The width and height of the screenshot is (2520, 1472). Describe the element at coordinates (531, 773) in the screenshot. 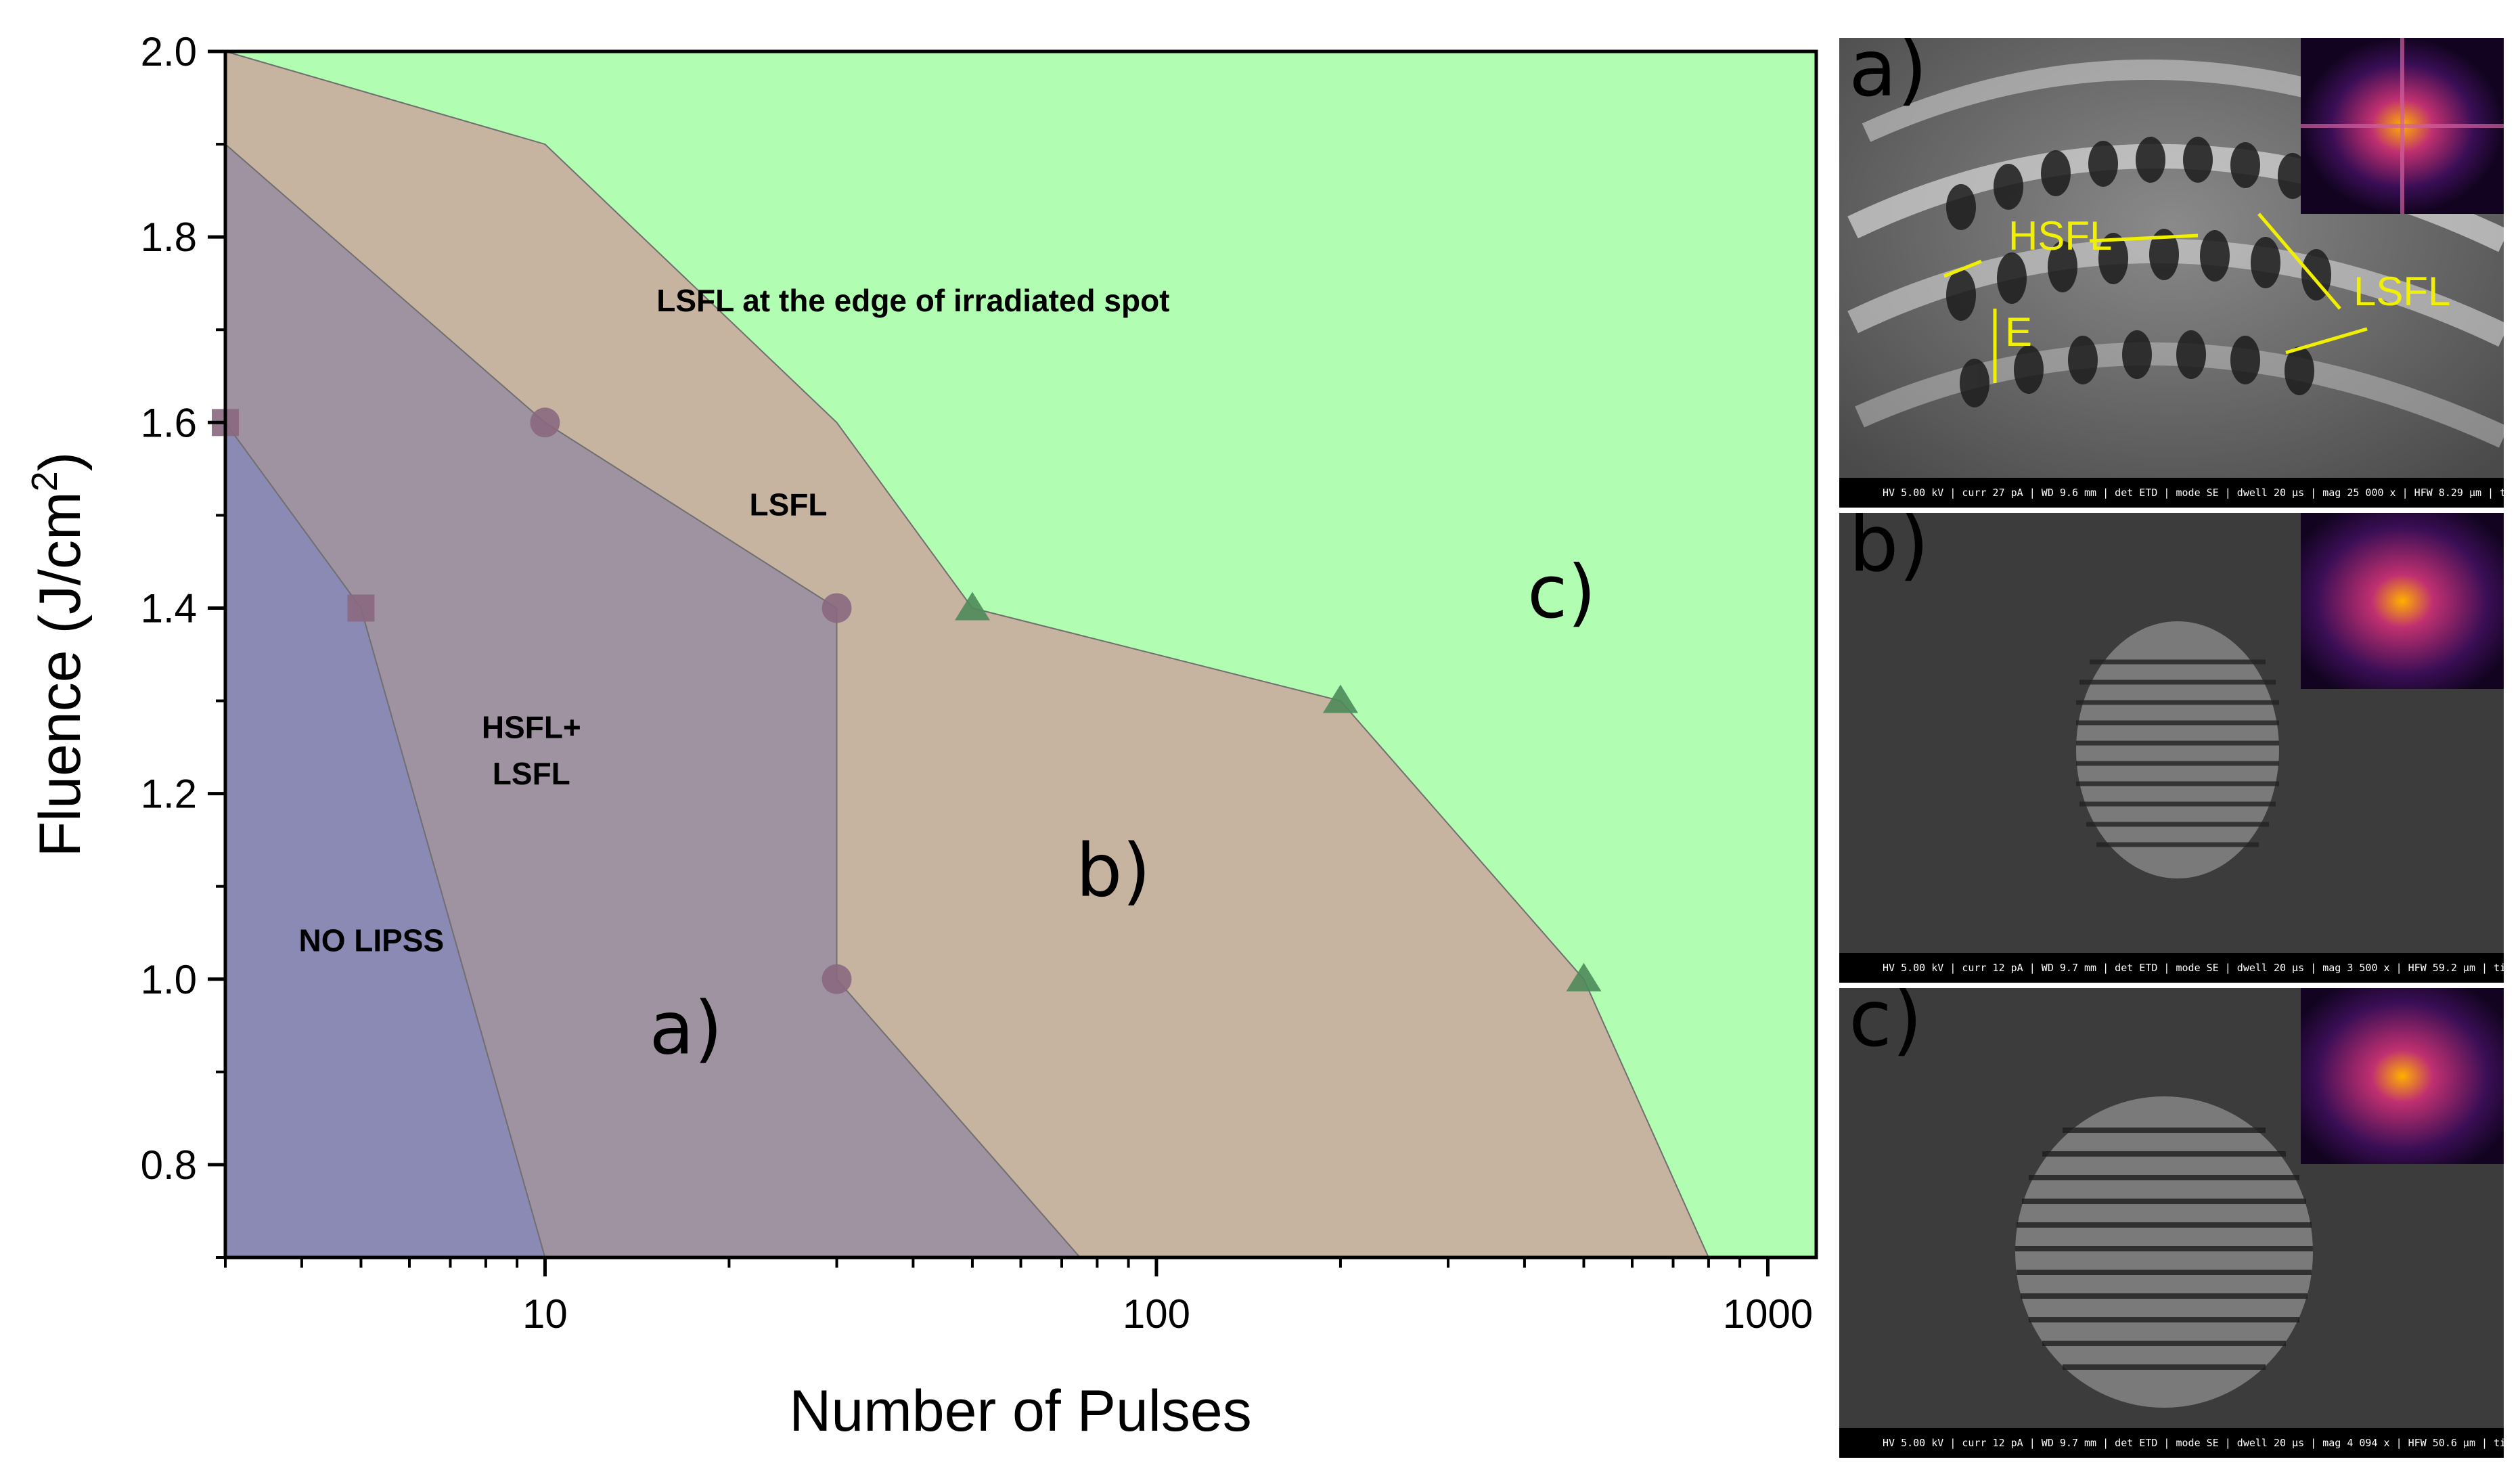

I see `region-label-3: LSFL` at that location.